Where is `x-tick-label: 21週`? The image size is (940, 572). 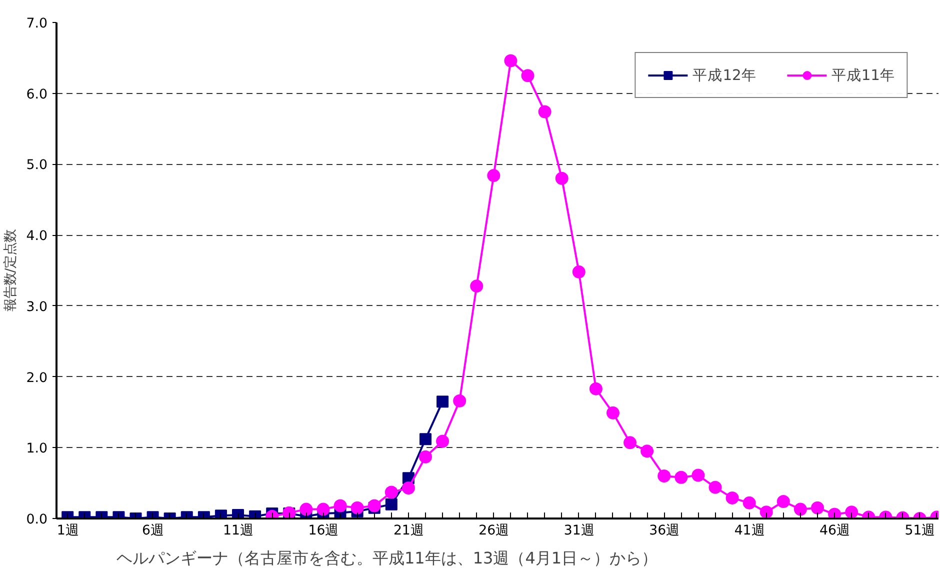
x-tick-label: 21週 is located at coordinates (408, 531).